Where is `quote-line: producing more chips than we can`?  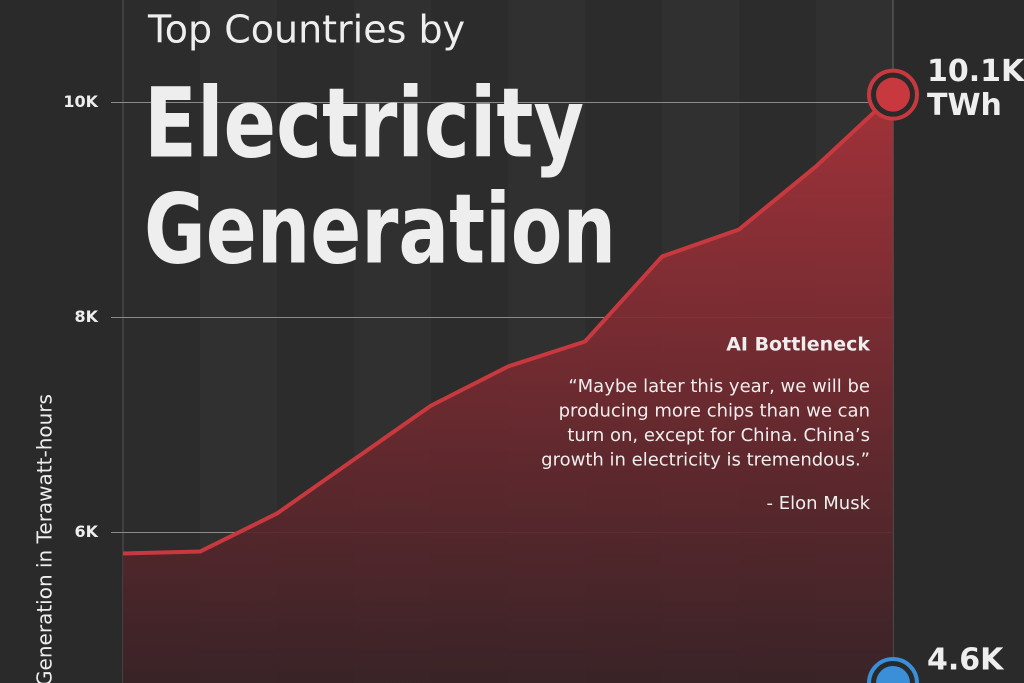 quote-line: producing more chips than we can is located at coordinates (714, 411).